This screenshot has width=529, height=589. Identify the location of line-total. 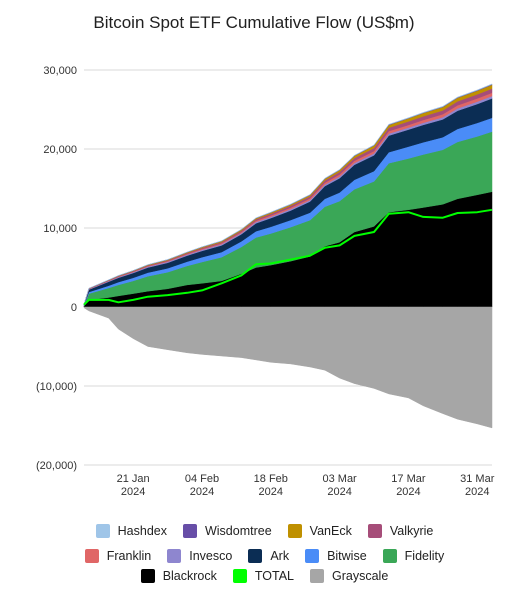
(288, 257).